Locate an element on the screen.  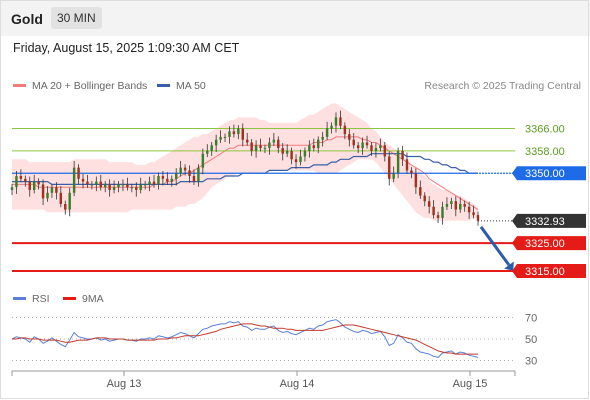
x-tick-label: Aug 13 is located at coordinates (124, 384).